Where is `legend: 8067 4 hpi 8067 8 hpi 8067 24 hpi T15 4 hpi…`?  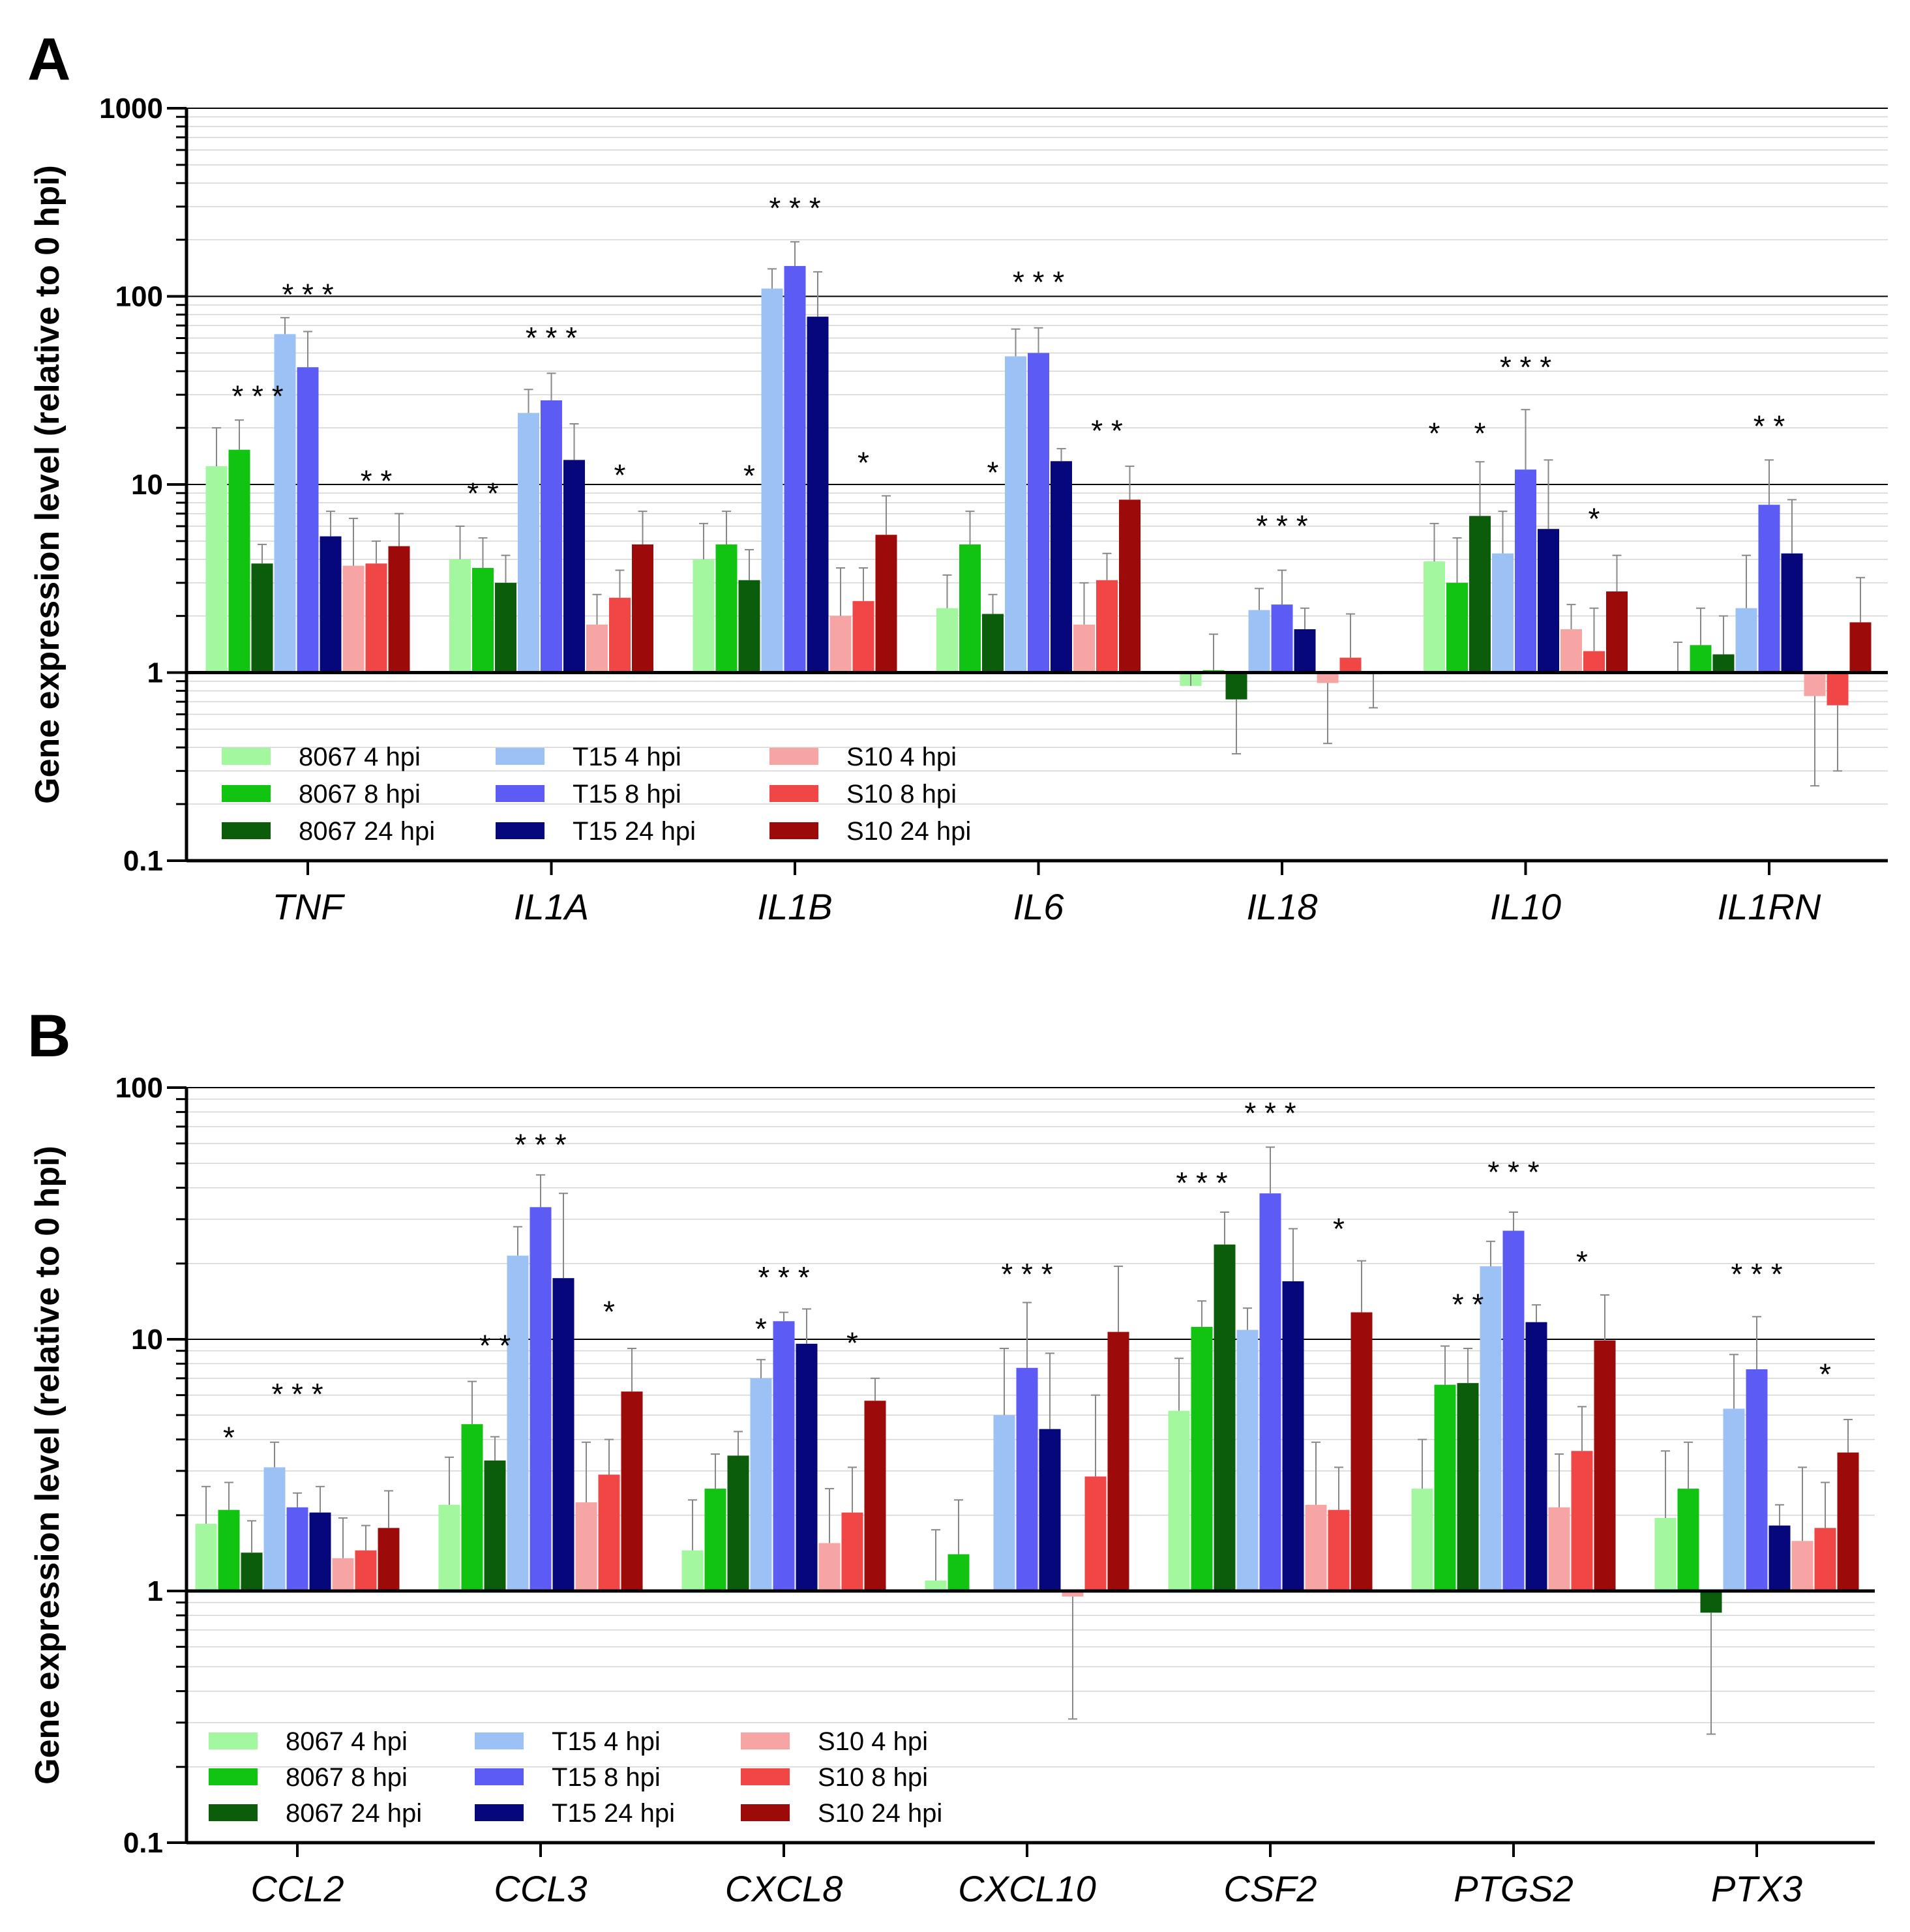
legend: 8067 4 hpi 8067 8 hpi 8067 24 hpi T15 4 hpi… is located at coordinates (596, 794).